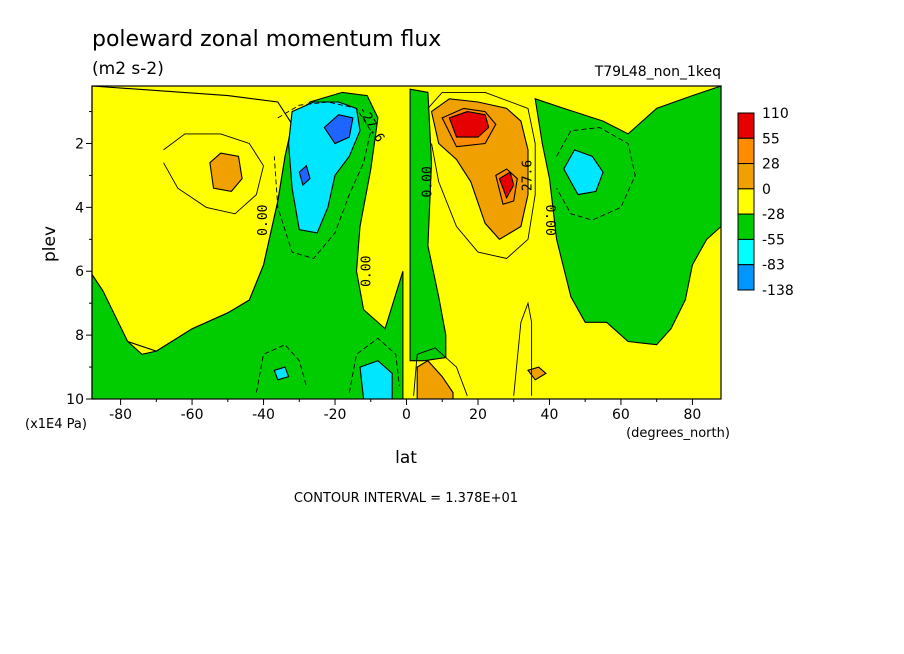 This screenshot has width=904, height=654. I want to click on contour-line-south-neg-surface2, so click(374, 365).